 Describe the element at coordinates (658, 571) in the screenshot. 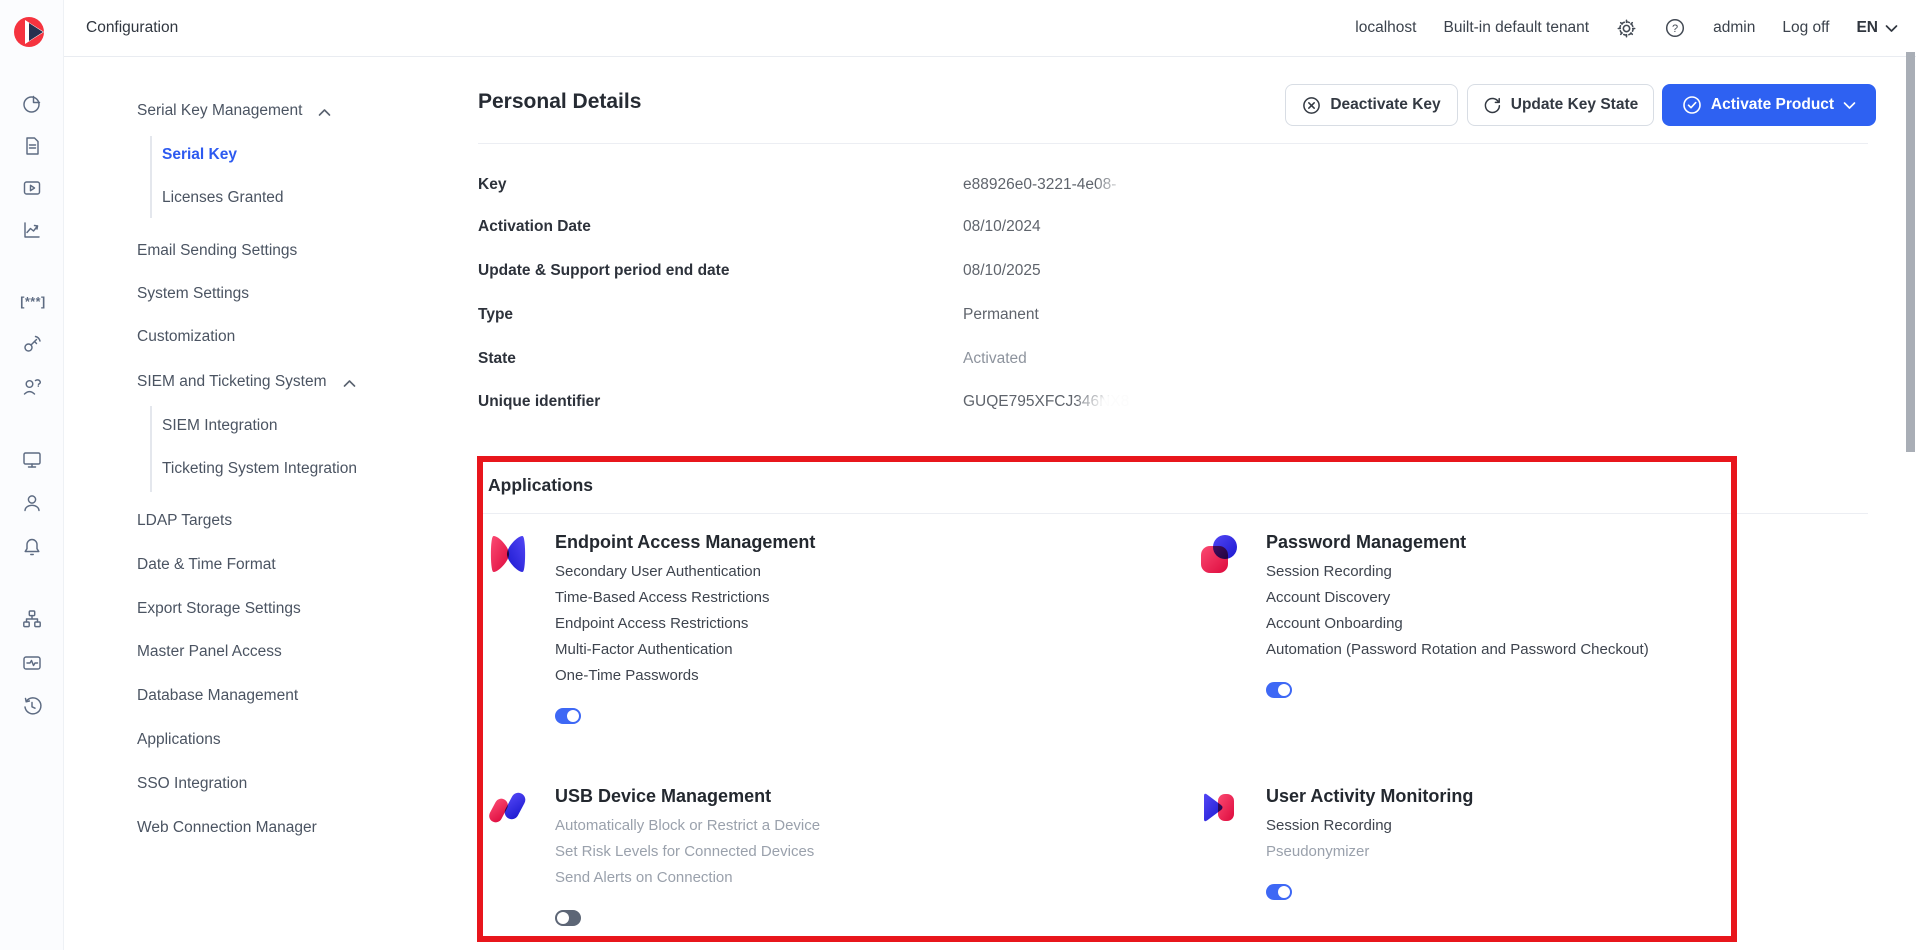

I see `app-feature: Secondary User Authentication` at that location.